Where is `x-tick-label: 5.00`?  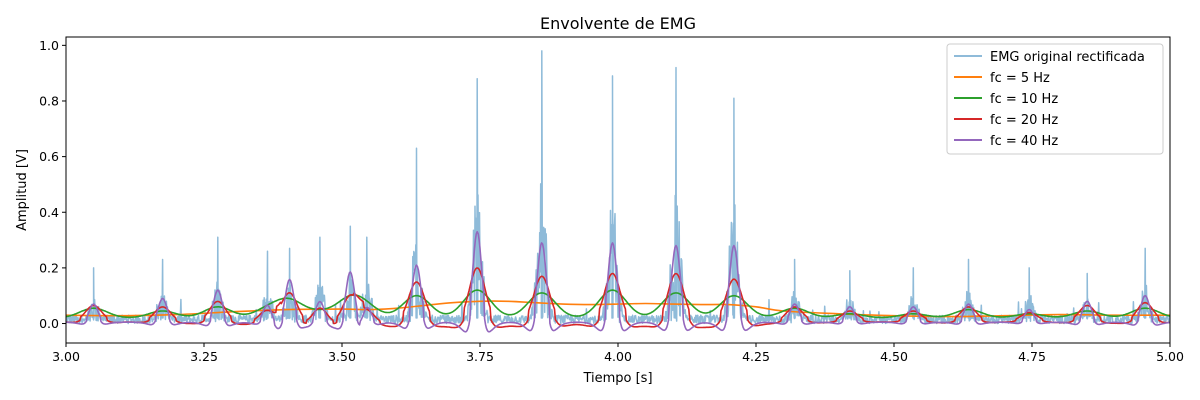 x-tick-label: 5.00 is located at coordinates (1170, 356).